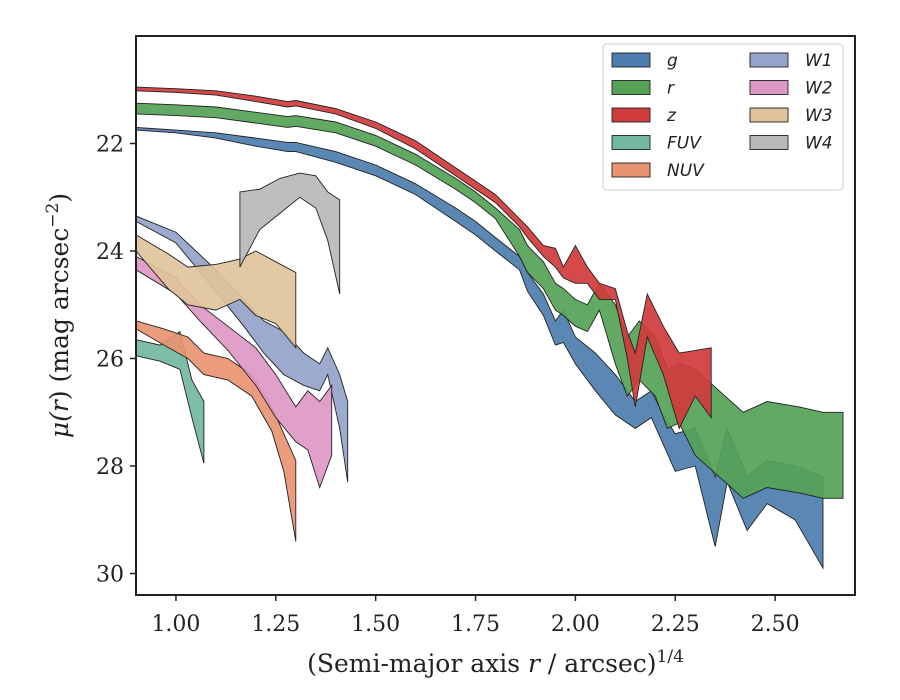 The width and height of the screenshot is (900, 700). Describe the element at coordinates (686, 171) in the screenshot. I see `legend-label-nuv: NUV` at that location.